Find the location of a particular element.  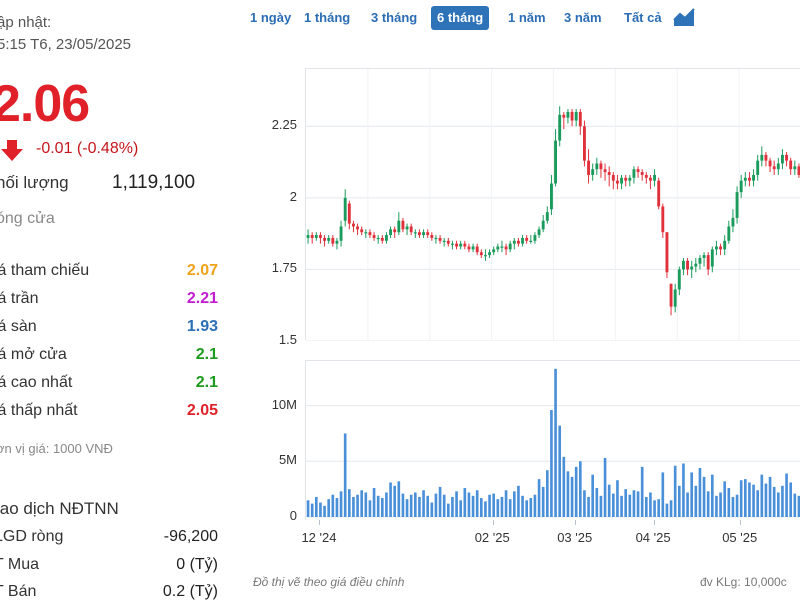

foreign-label: LGD ròng is located at coordinates (32, 536).